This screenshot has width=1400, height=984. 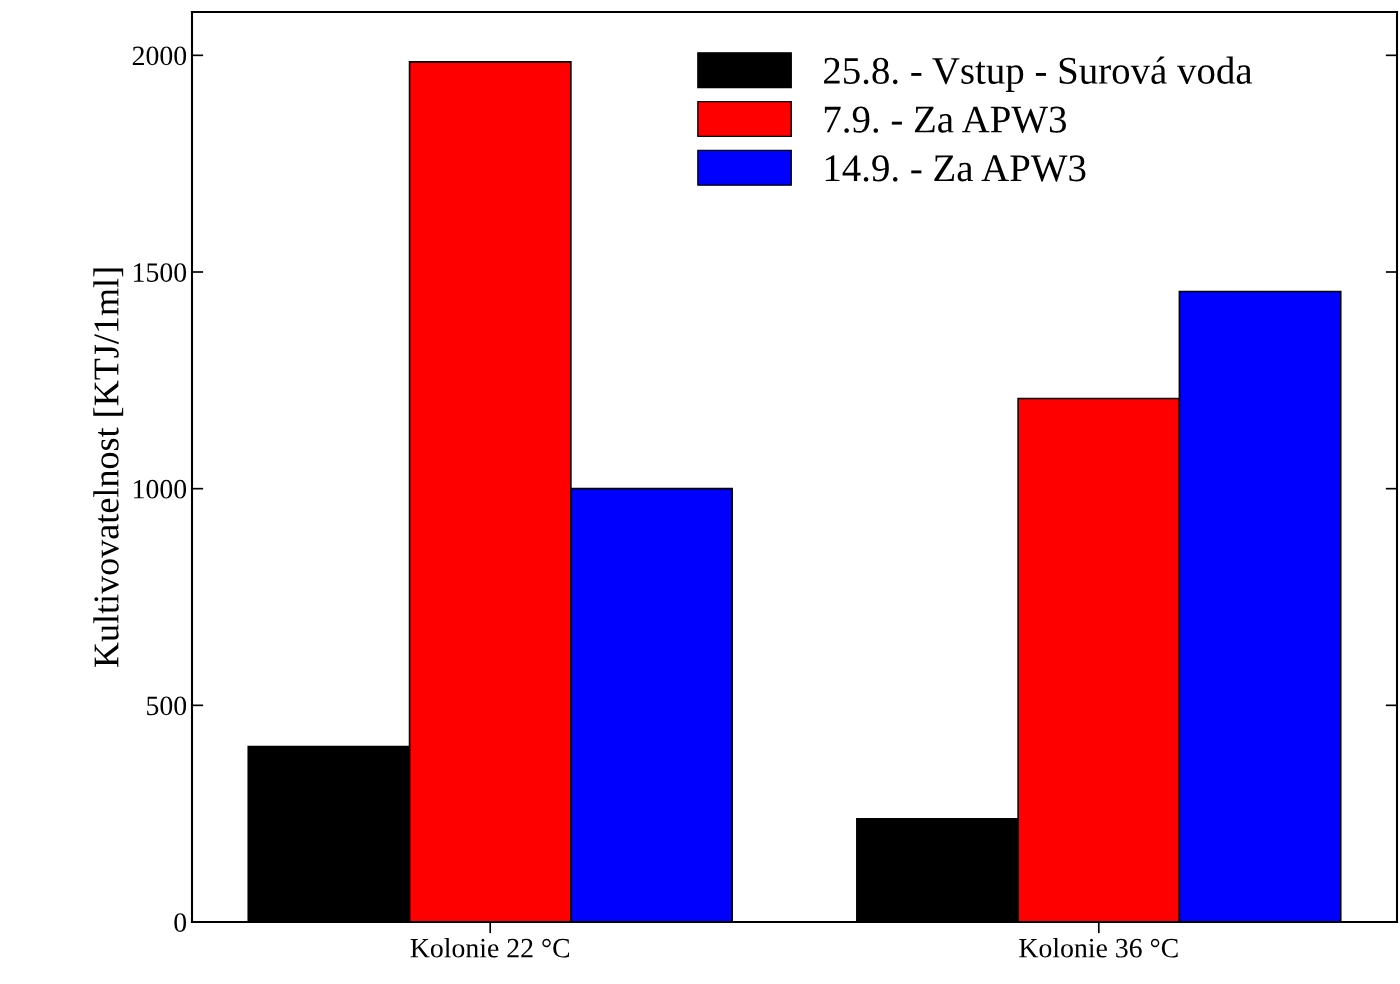 I want to click on y-tick-label: 2000, so click(x=159, y=56).